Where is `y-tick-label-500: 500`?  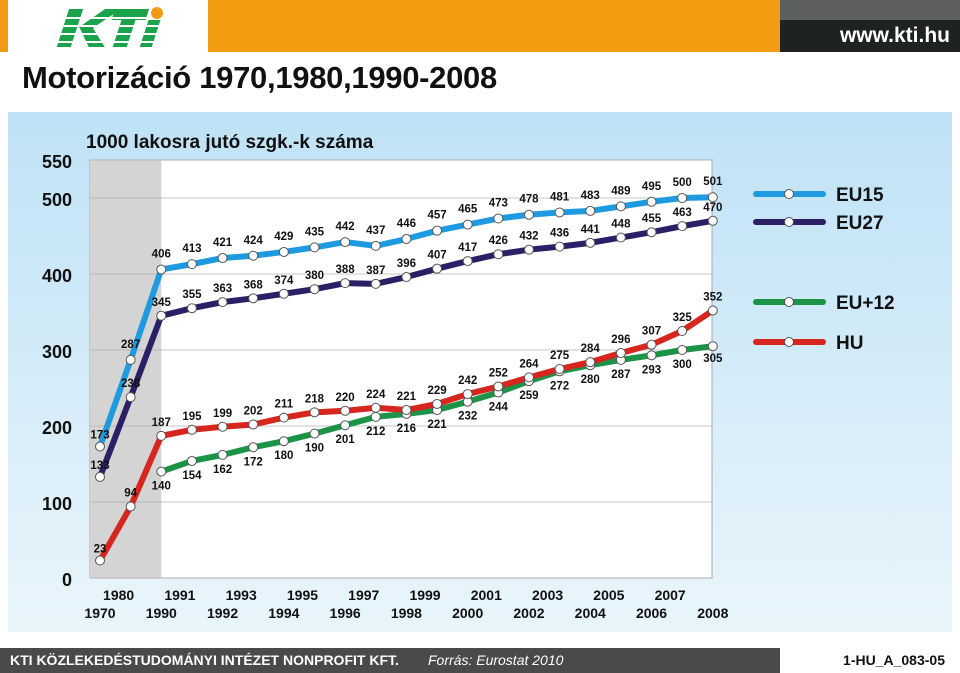
y-tick-label-500: 500 is located at coordinates (57, 200).